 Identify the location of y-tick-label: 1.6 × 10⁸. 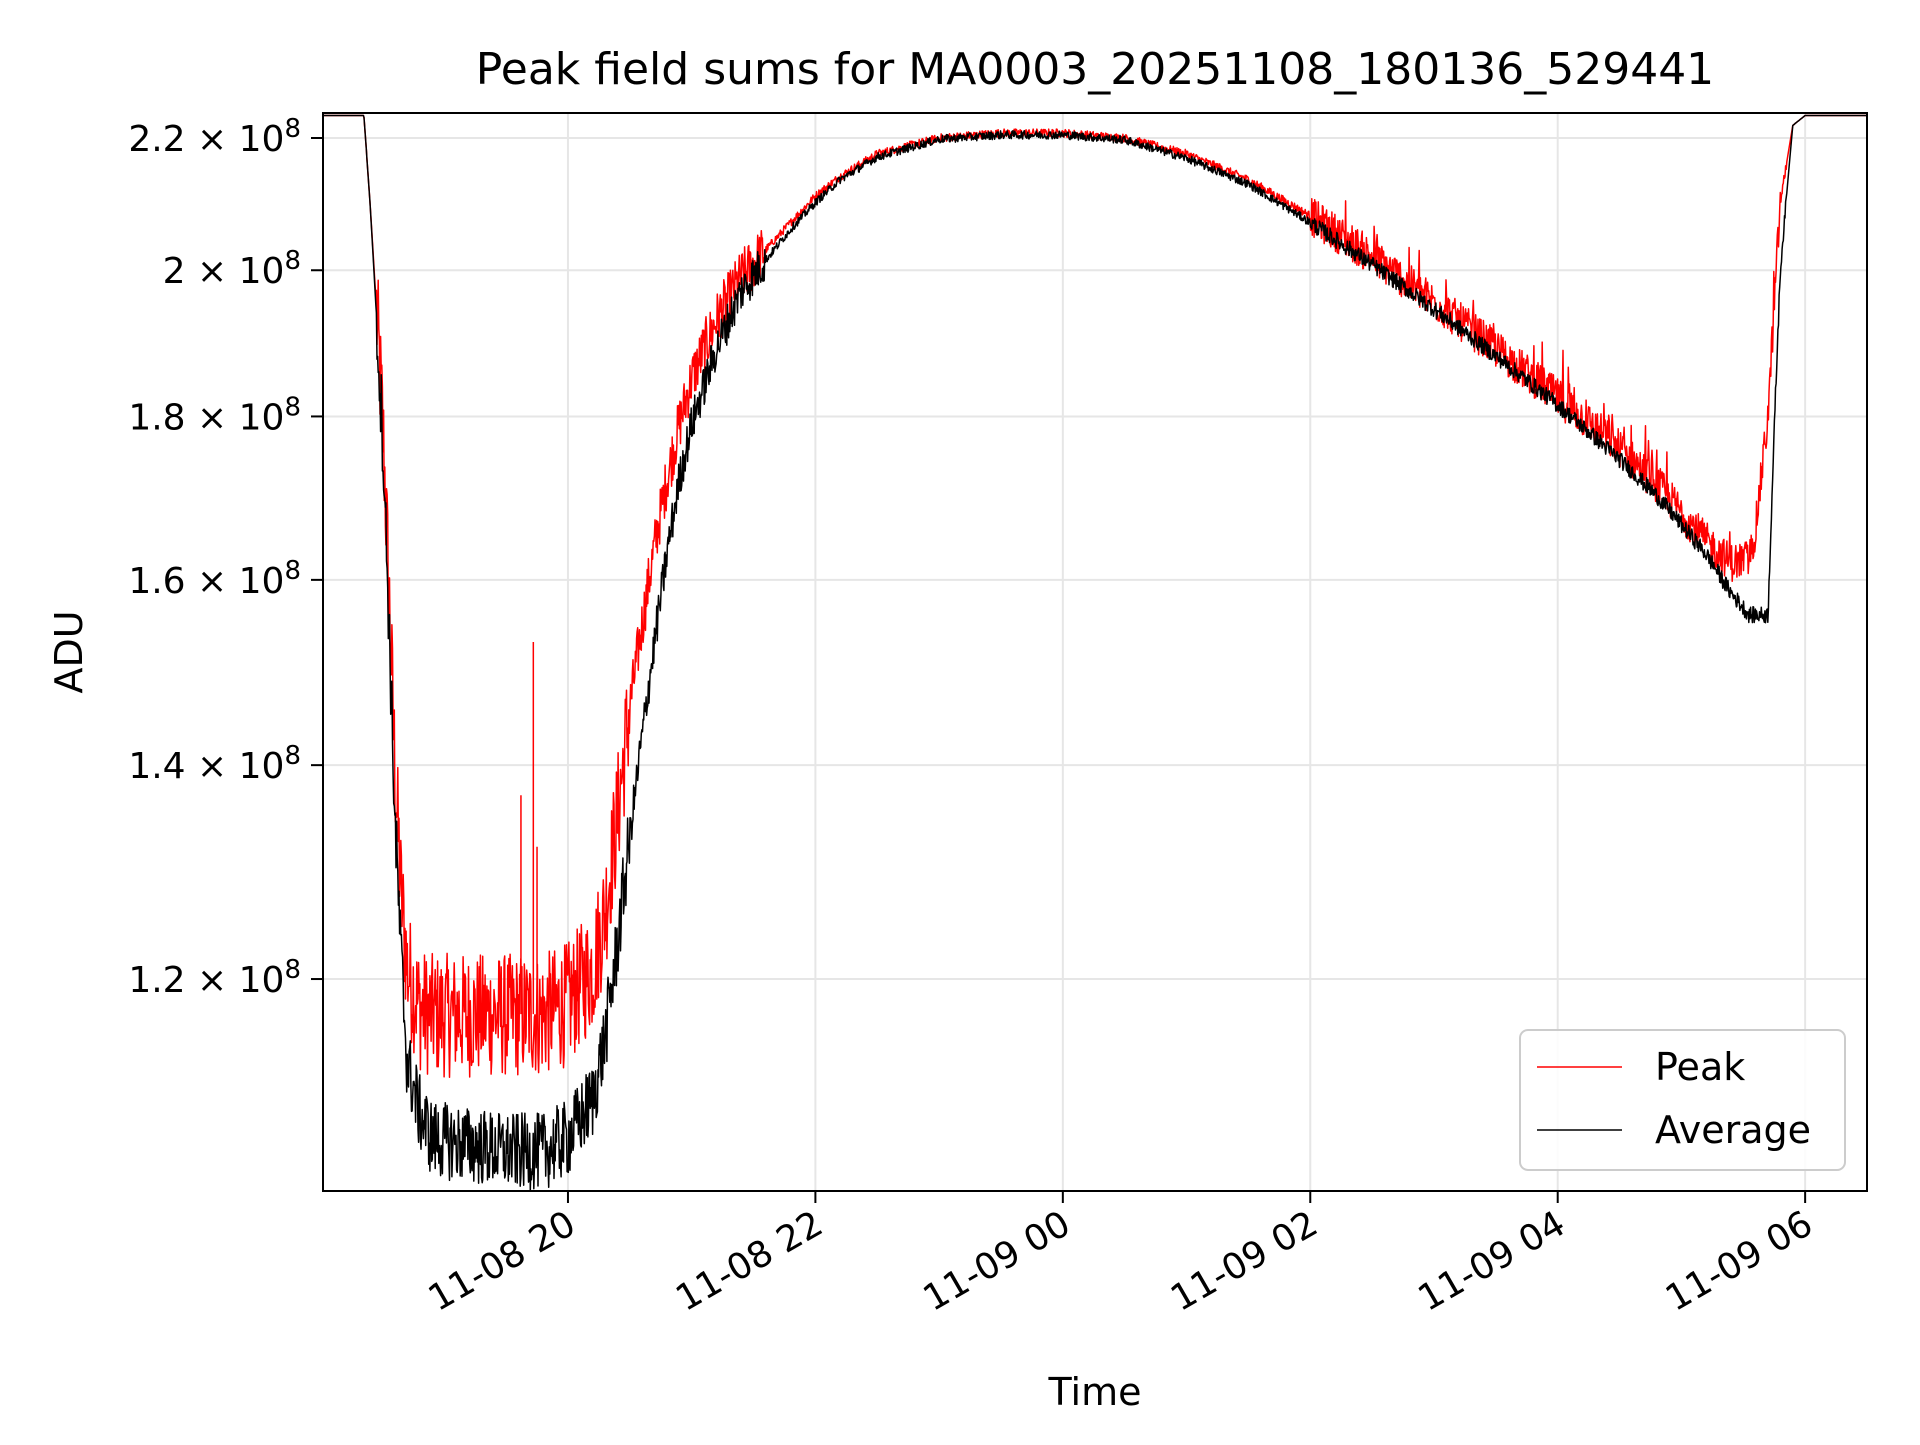
(214, 579).